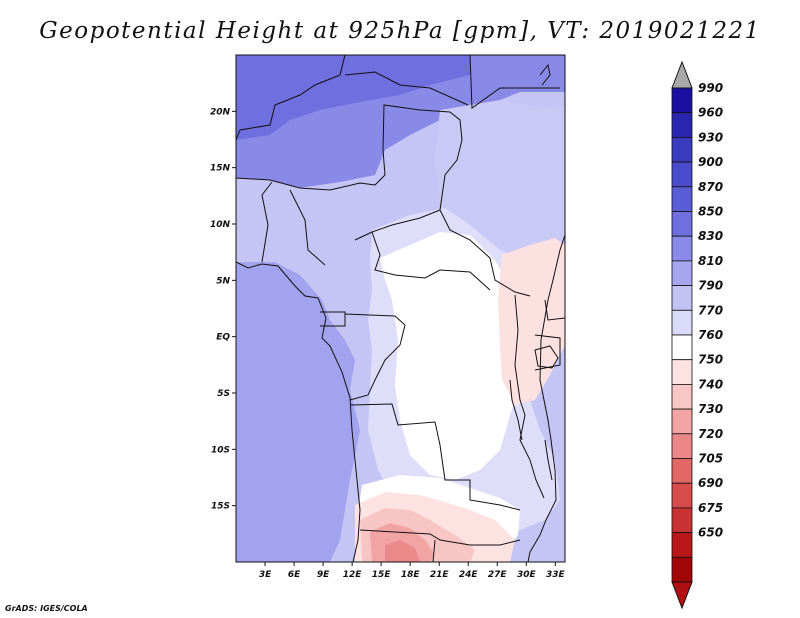 The width and height of the screenshot is (800, 618). What do you see at coordinates (710, 187) in the screenshot?
I see `colorbar-label: 870` at bounding box center [710, 187].